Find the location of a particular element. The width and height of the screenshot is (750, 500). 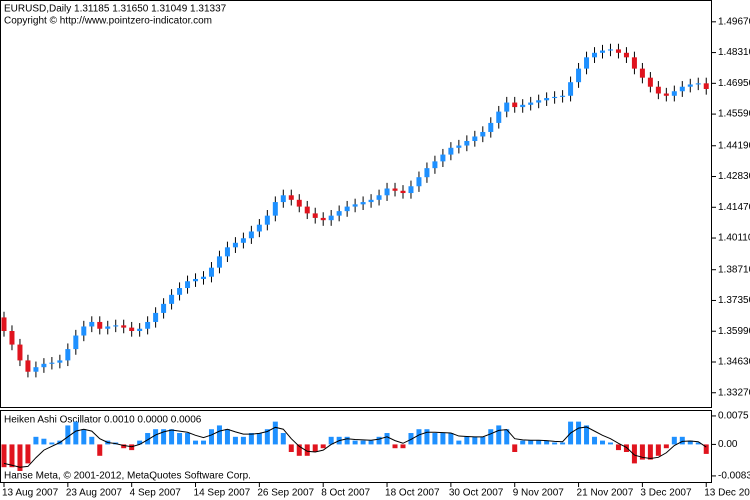

x-tick-label: 21 Nov 2007 is located at coordinates (605, 493).